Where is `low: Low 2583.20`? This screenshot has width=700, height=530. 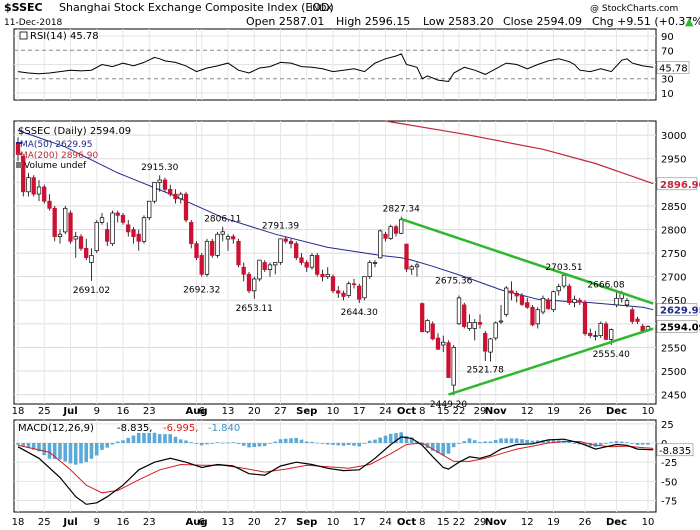 low: Low 2583.20 is located at coordinates (458, 21).